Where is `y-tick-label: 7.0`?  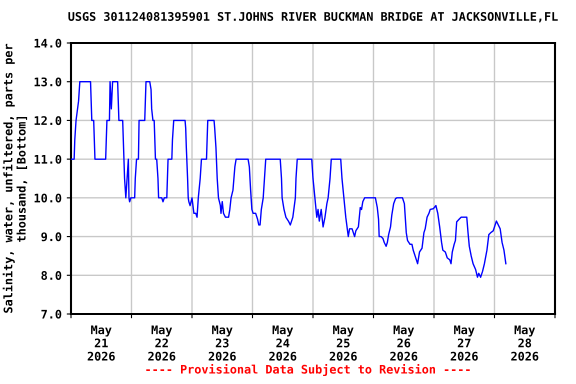 y-tick-label: 7.0 is located at coordinates (51, 314).